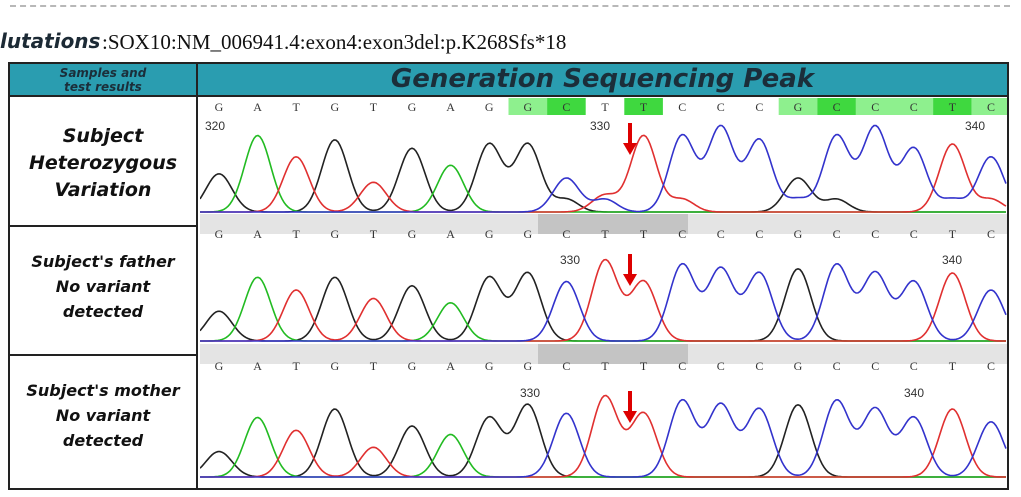 This screenshot has width=1021, height=497. I want to click on samples-header-line2: test results, so click(103, 87).